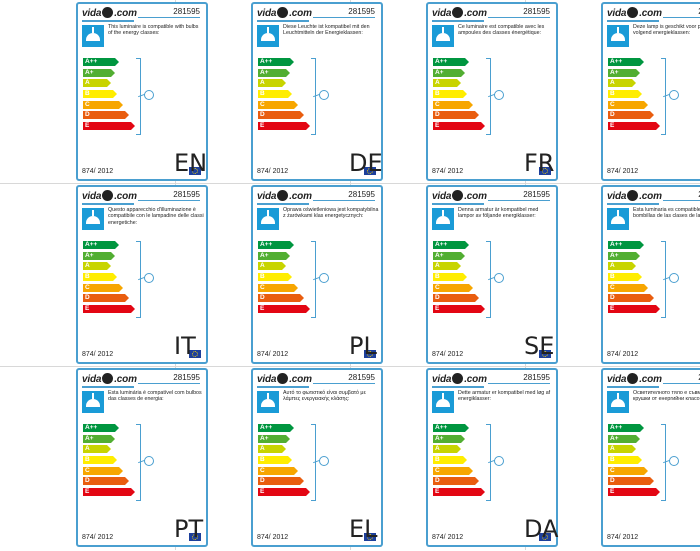 This screenshot has height=551, width=700. What do you see at coordinates (284, 278) in the screenshot?
I see `energy-class-scale: A++ A+ A B C D E` at bounding box center [284, 278].